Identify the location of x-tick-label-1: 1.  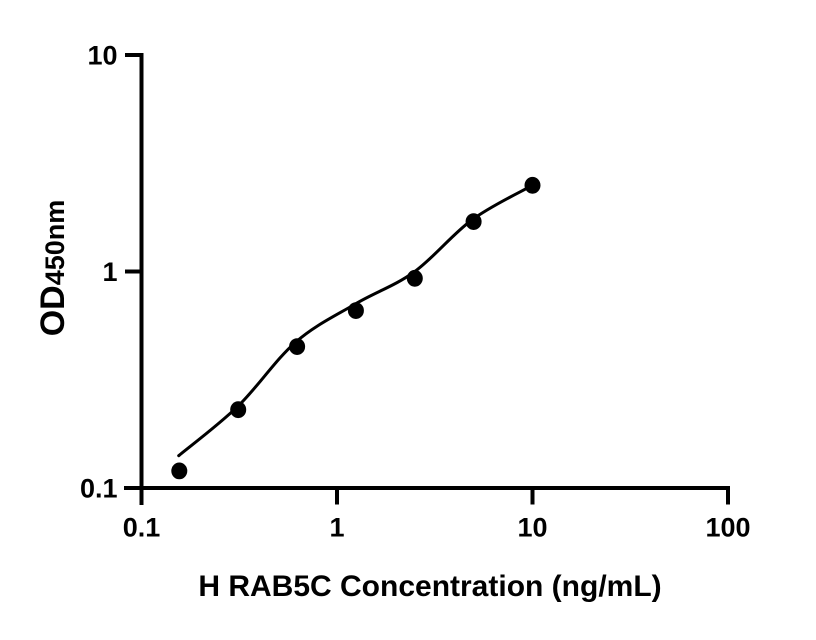
(336, 528).